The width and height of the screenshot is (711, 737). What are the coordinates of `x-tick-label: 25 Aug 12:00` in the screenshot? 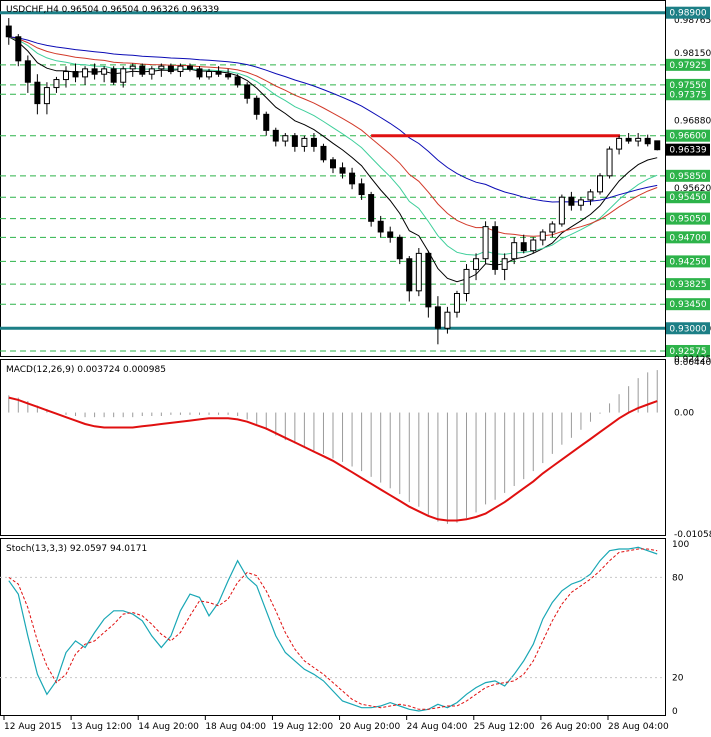 It's located at (504, 727).